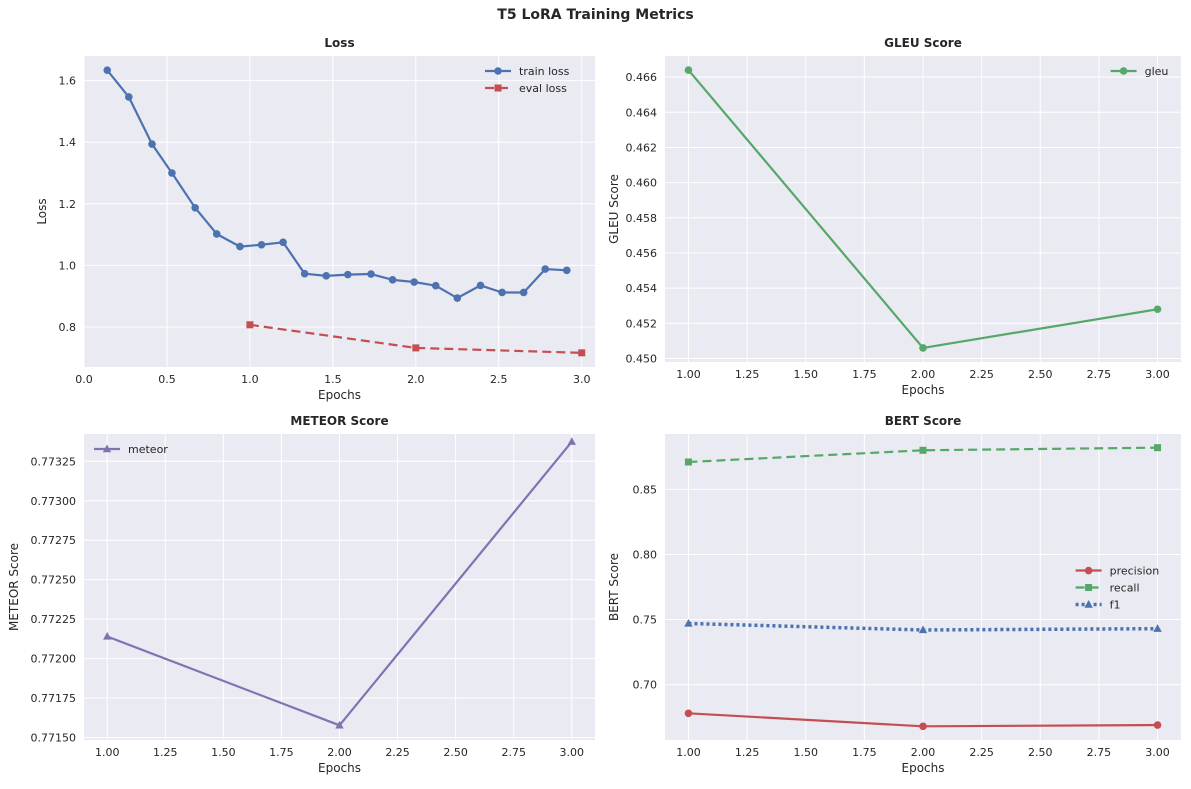  Describe the element at coordinates (1125, 588) in the screenshot. I see `legend-label: recall` at that location.